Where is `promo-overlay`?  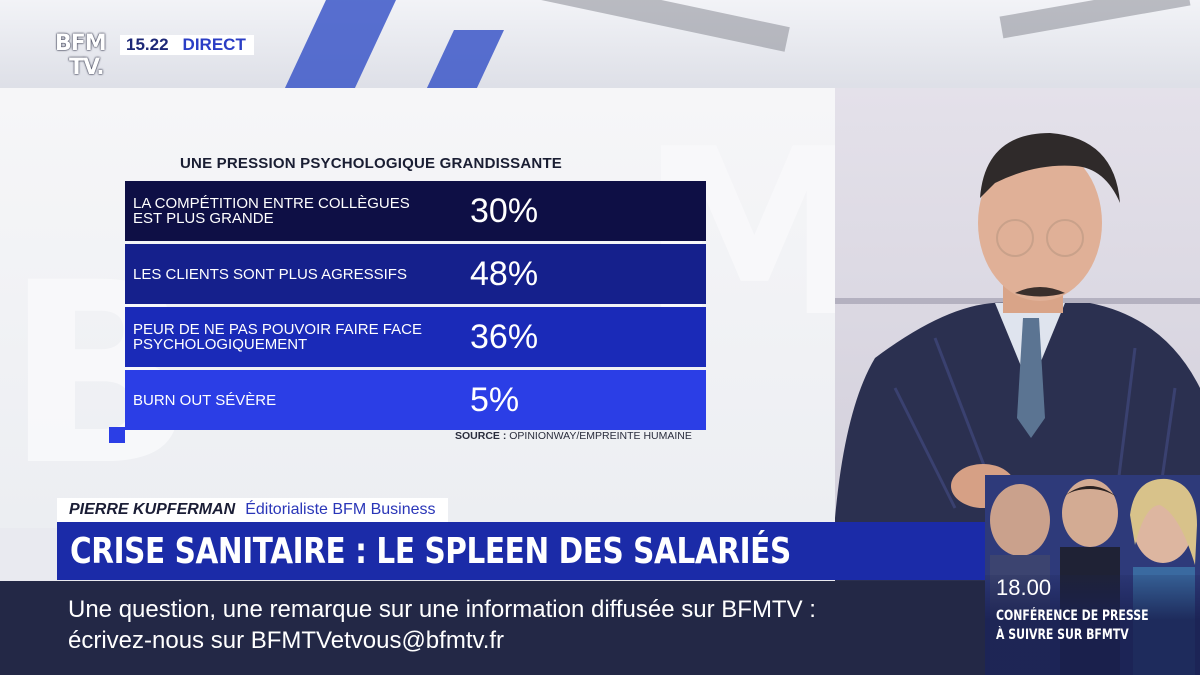 promo-overlay is located at coordinates (1092, 625).